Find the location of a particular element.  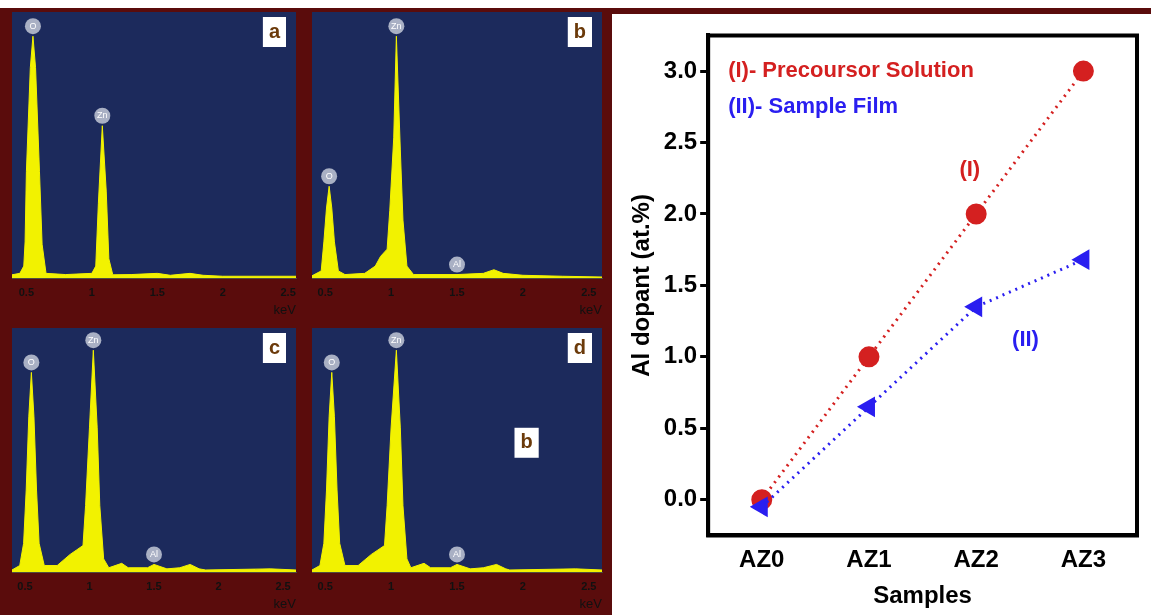

annotation: (II) is located at coordinates (1025, 339).